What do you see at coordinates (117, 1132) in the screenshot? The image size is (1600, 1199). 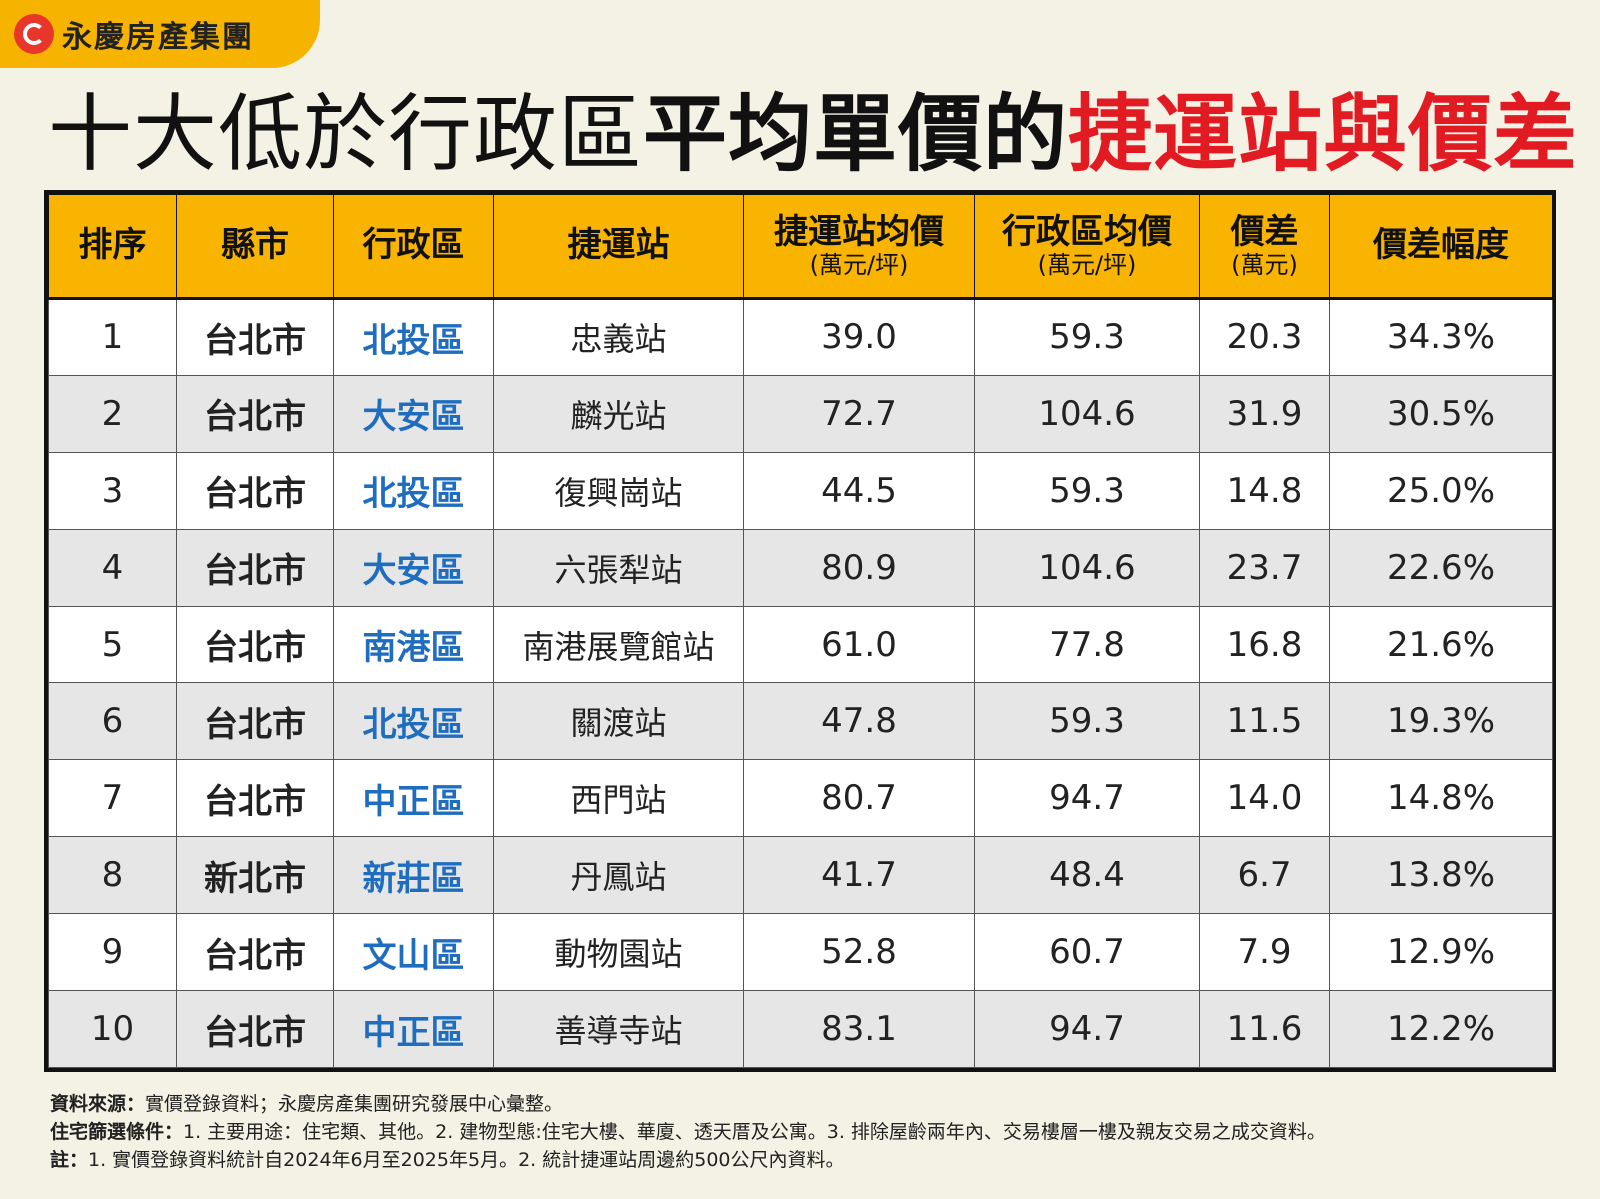 I see `footnote-label: 住宅篩選條件：` at bounding box center [117, 1132].